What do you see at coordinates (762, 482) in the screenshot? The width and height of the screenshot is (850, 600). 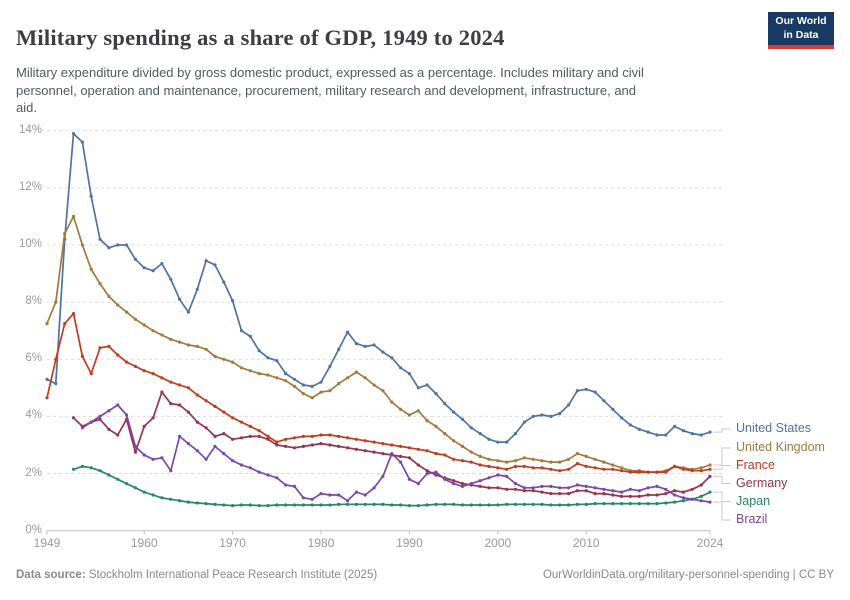 I see `legend-label-germany: Germany` at bounding box center [762, 482].